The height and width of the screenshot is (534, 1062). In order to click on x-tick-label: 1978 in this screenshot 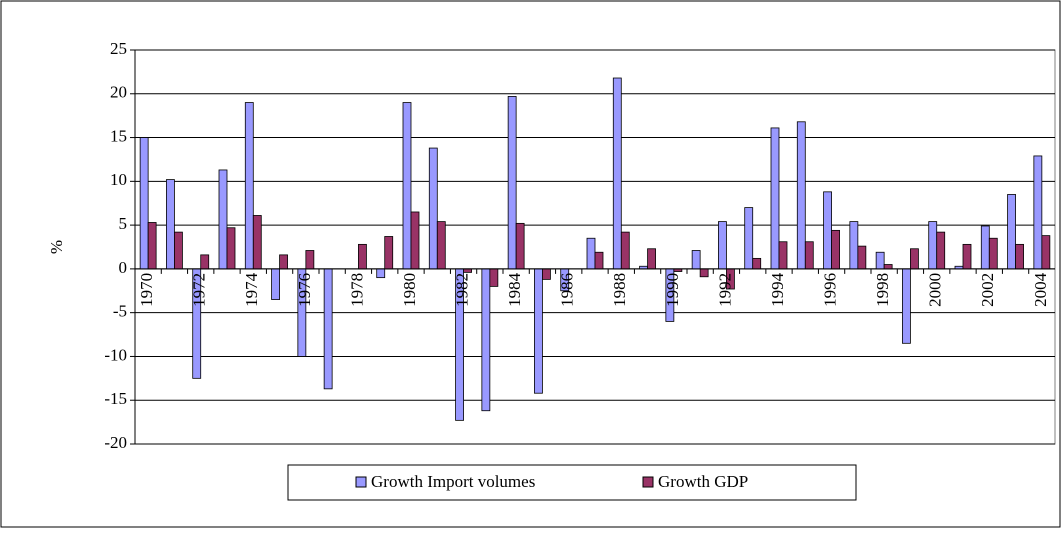, I will do `click(356, 290)`.